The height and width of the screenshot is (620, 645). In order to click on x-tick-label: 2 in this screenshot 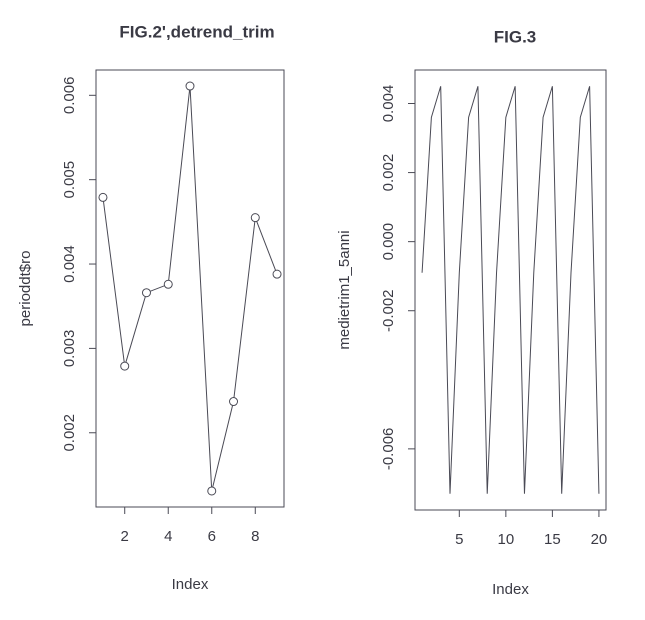, I will do `click(125, 536)`.